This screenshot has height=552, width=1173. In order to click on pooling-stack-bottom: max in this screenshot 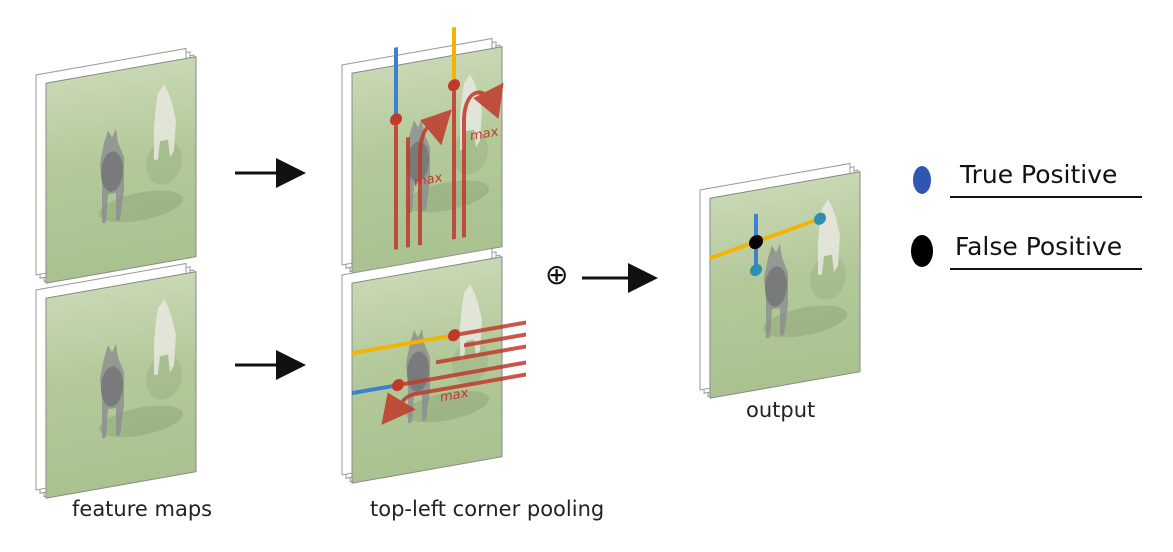, I will do `click(433, 365)`.